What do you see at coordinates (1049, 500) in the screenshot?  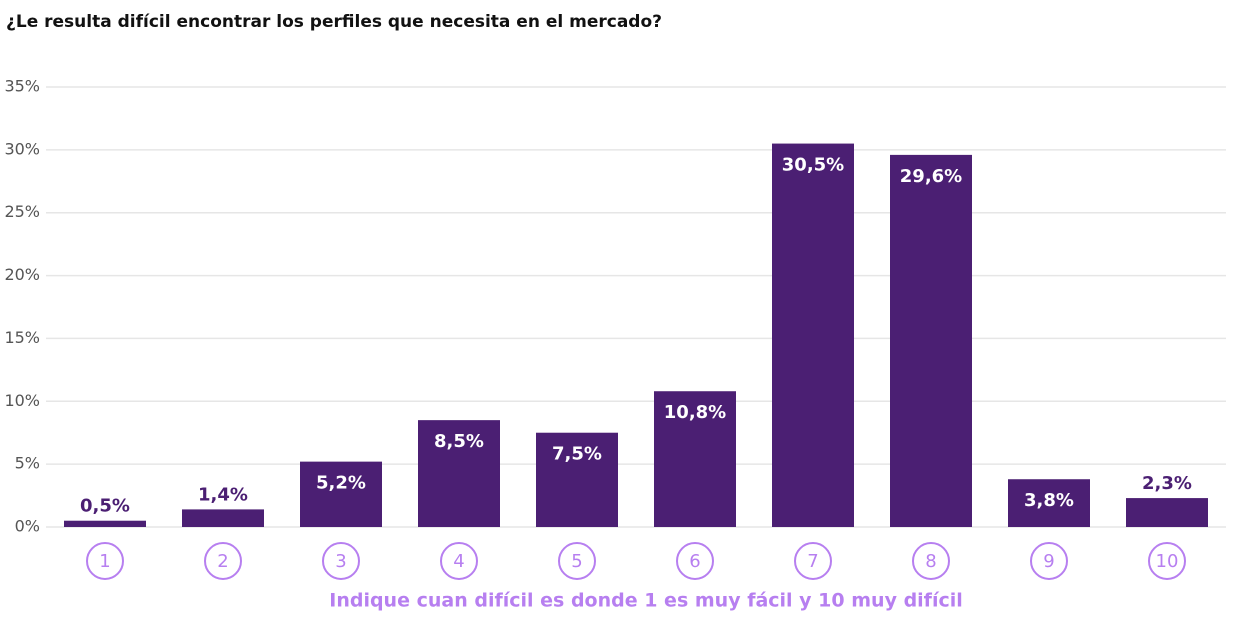 I see `value-label: 3,8%` at bounding box center [1049, 500].